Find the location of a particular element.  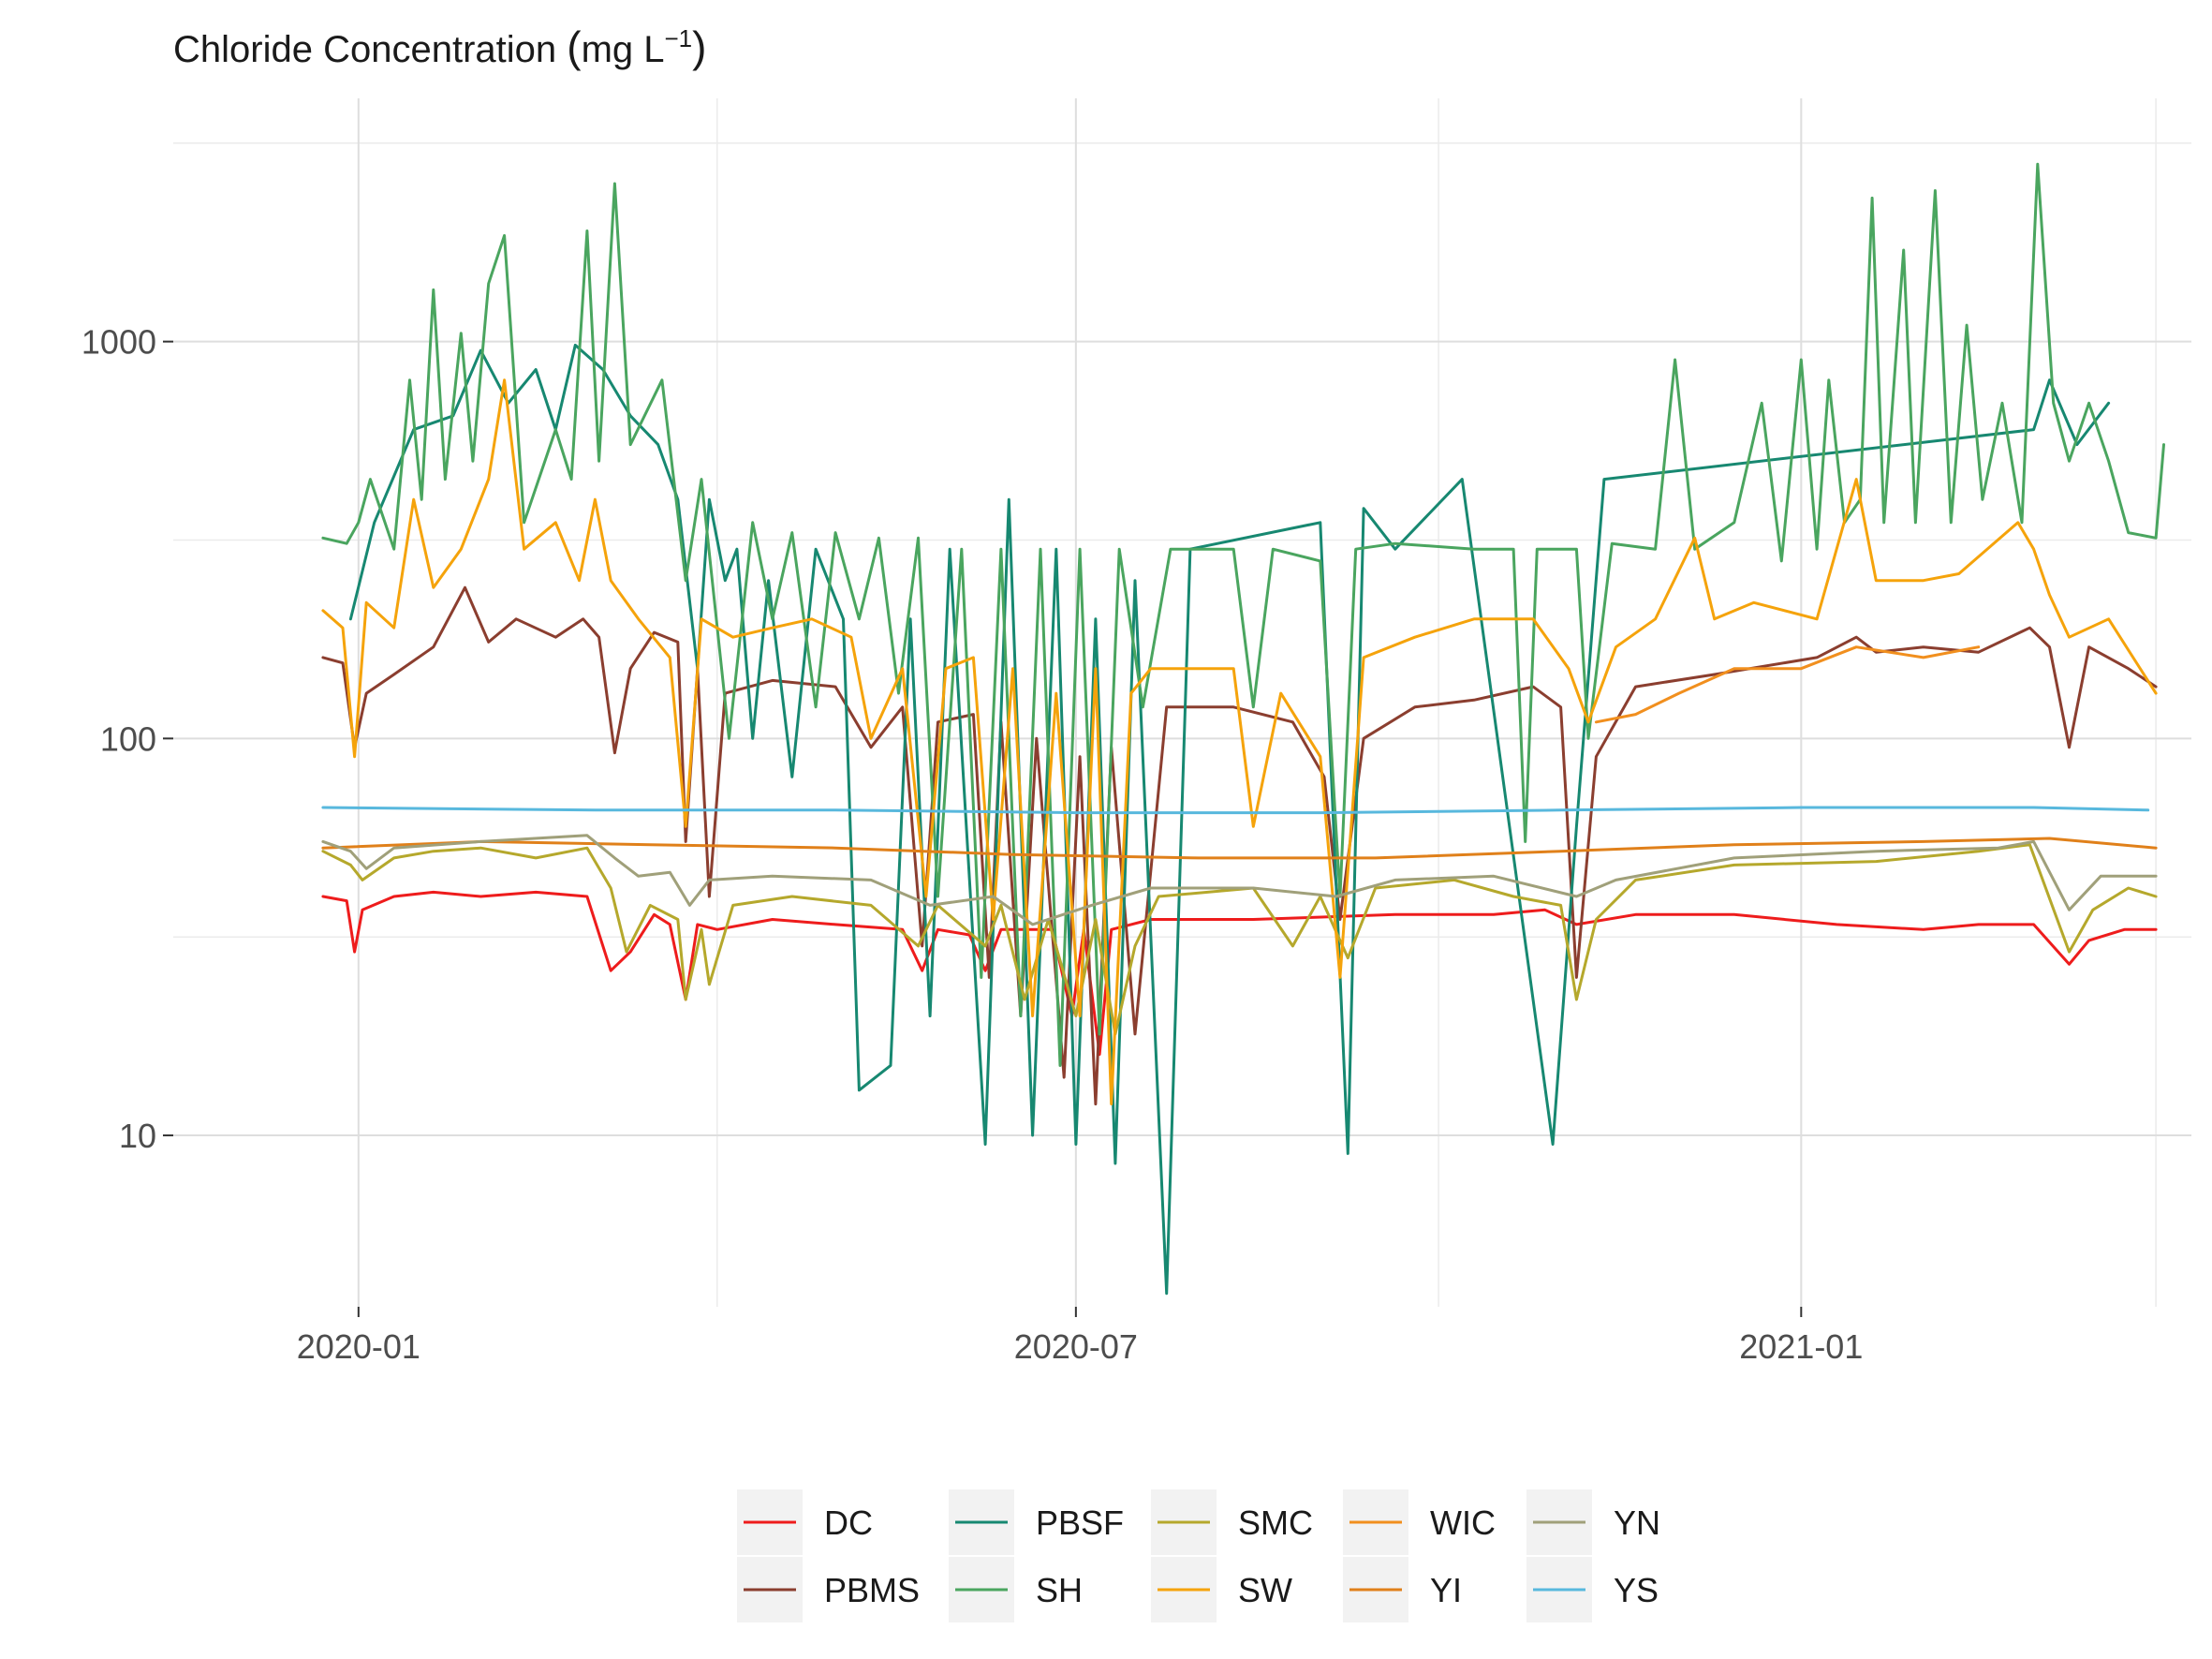

chart-title: Chloride Concentration (mg L−1) is located at coordinates (440, 47).